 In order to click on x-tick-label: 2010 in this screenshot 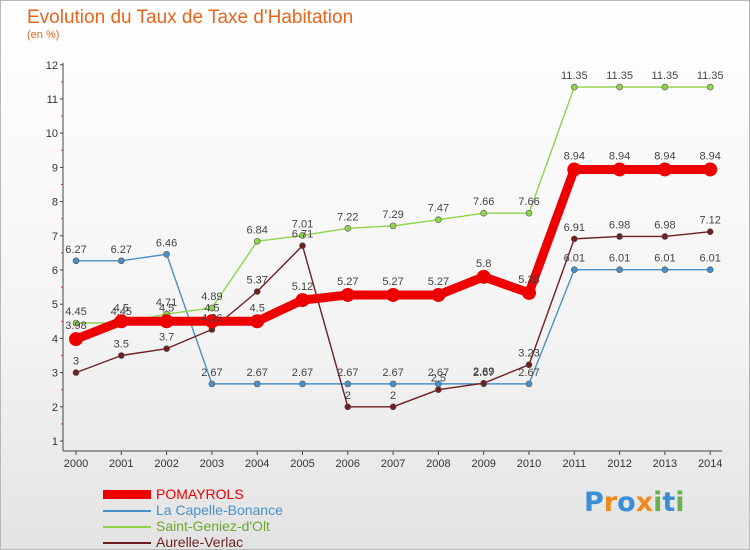, I will do `click(529, 464)`.